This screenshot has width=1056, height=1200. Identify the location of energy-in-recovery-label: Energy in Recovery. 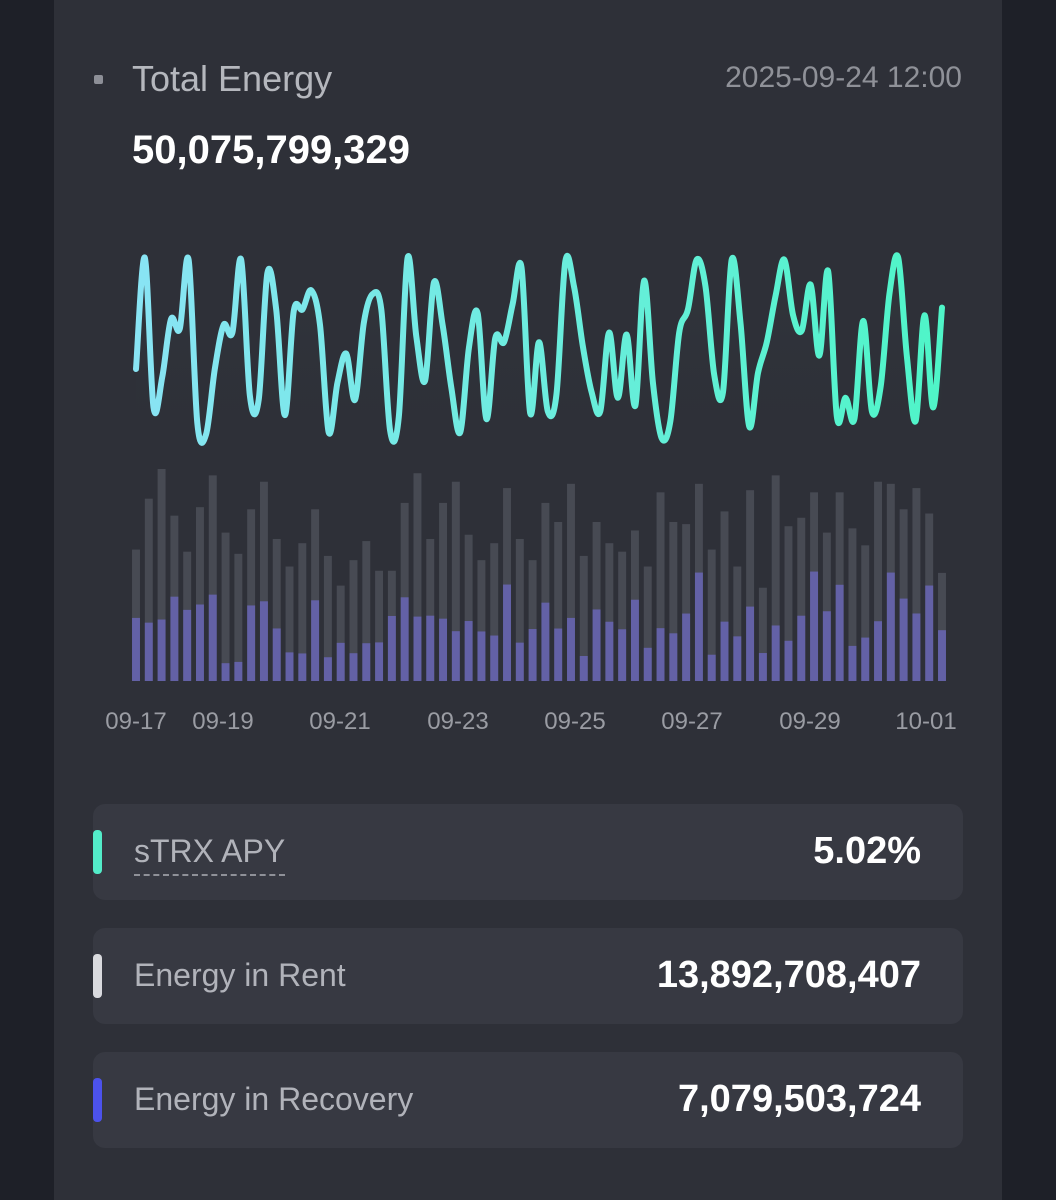
(274, 1099).